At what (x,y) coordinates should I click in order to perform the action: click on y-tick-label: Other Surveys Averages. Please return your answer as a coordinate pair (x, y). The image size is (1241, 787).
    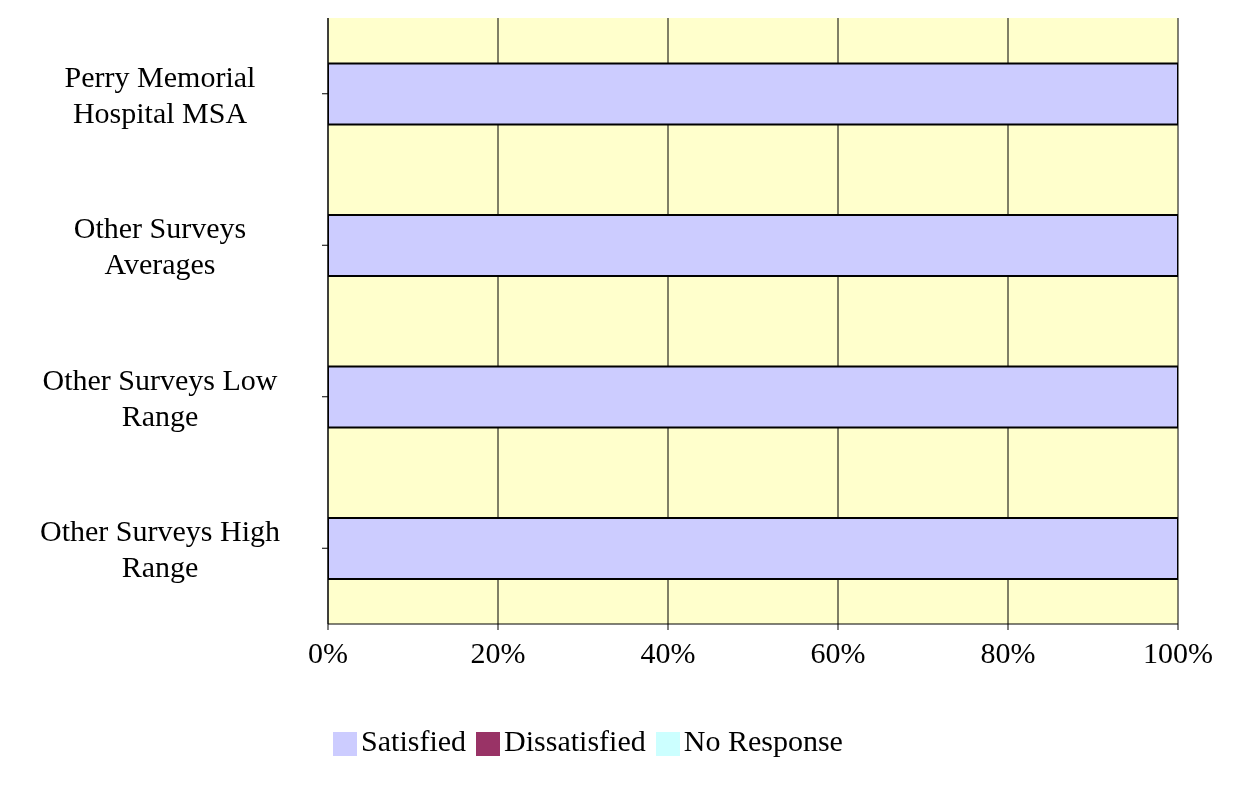
    Looking at the image, I should click on (160, 245).